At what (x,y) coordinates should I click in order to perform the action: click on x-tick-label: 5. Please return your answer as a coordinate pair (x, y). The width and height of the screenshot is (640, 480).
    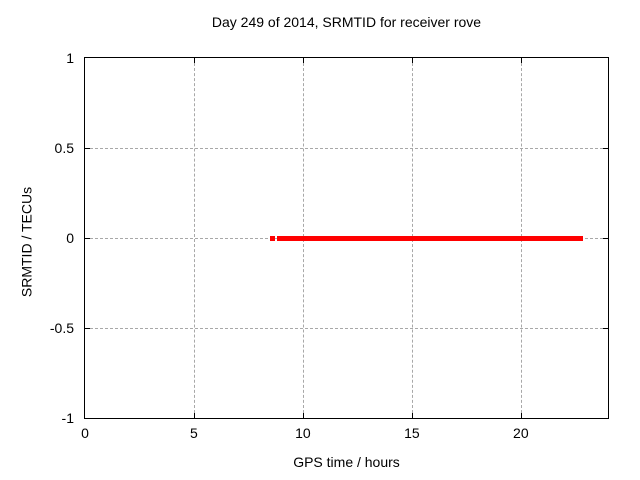
    Looking at the image, I should click on (194, 433).